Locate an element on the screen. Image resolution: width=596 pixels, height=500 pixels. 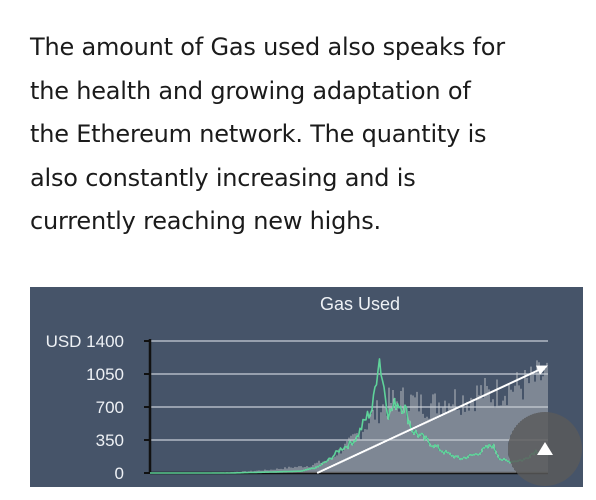
article-line: the Ethereum network. The quantity is is located at coordinates (258, 134).